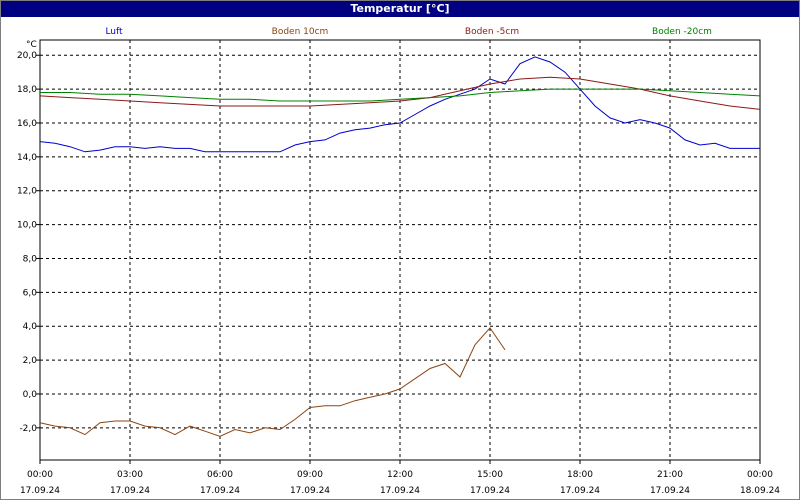 This screenshot has width=800, height=500. Describe the element at coordinates (670, 475) in the screenshot. I see `x-tick-label-time: 21:00` at that location.